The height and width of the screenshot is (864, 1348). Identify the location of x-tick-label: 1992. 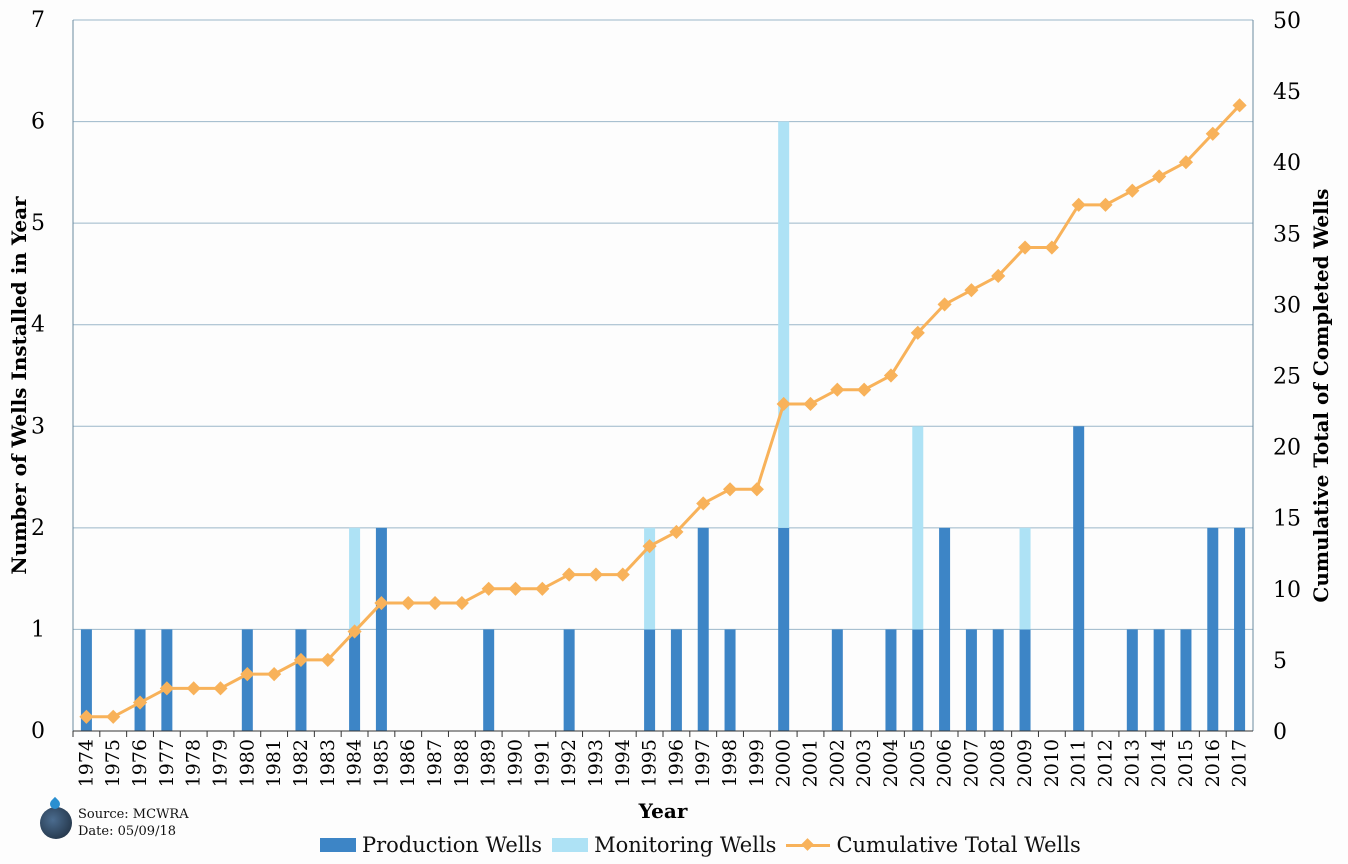
(569, 763).